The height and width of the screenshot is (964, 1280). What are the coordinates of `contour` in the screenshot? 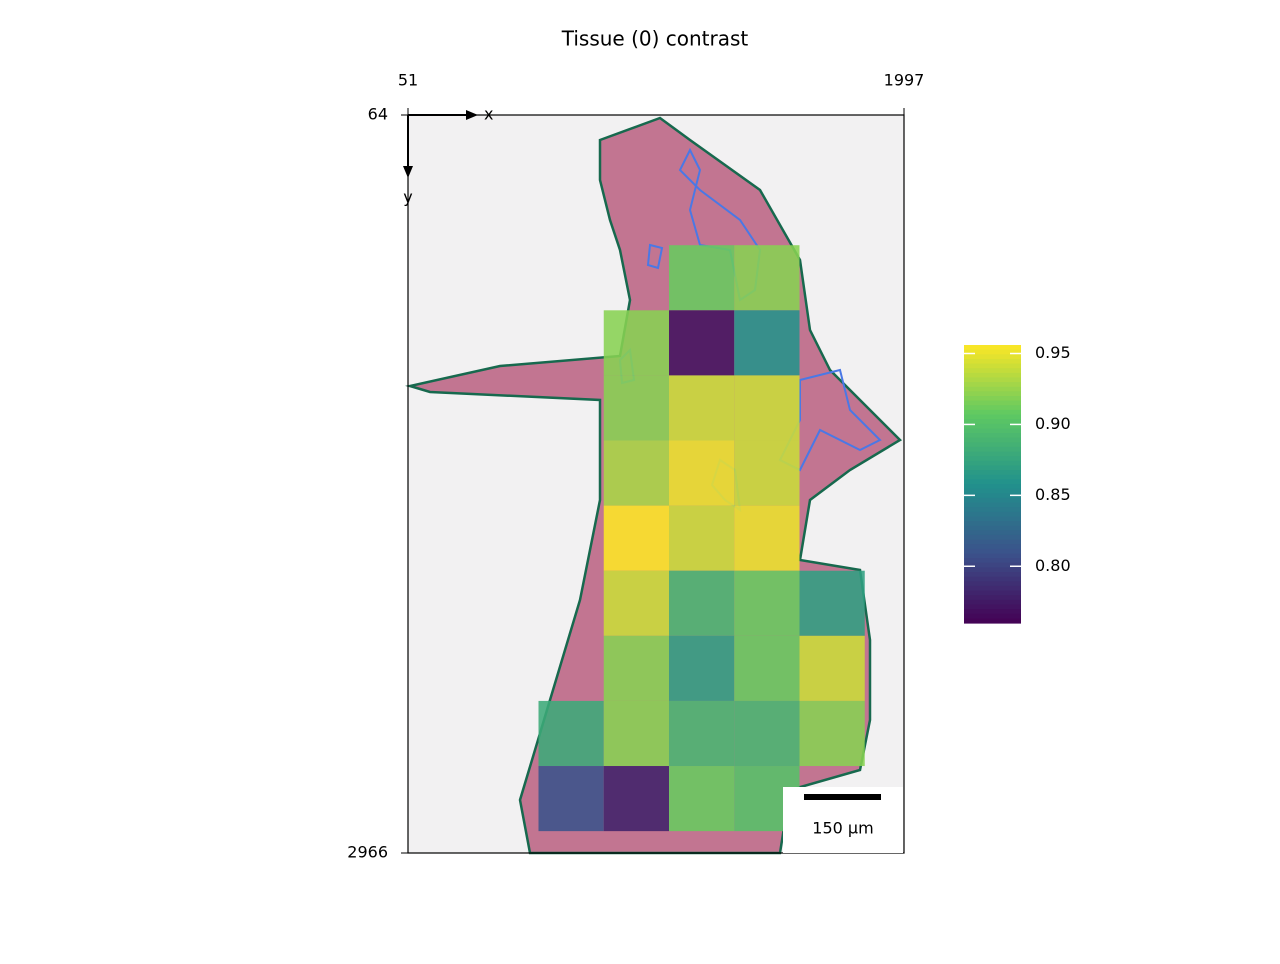 It's located at (655, 256).